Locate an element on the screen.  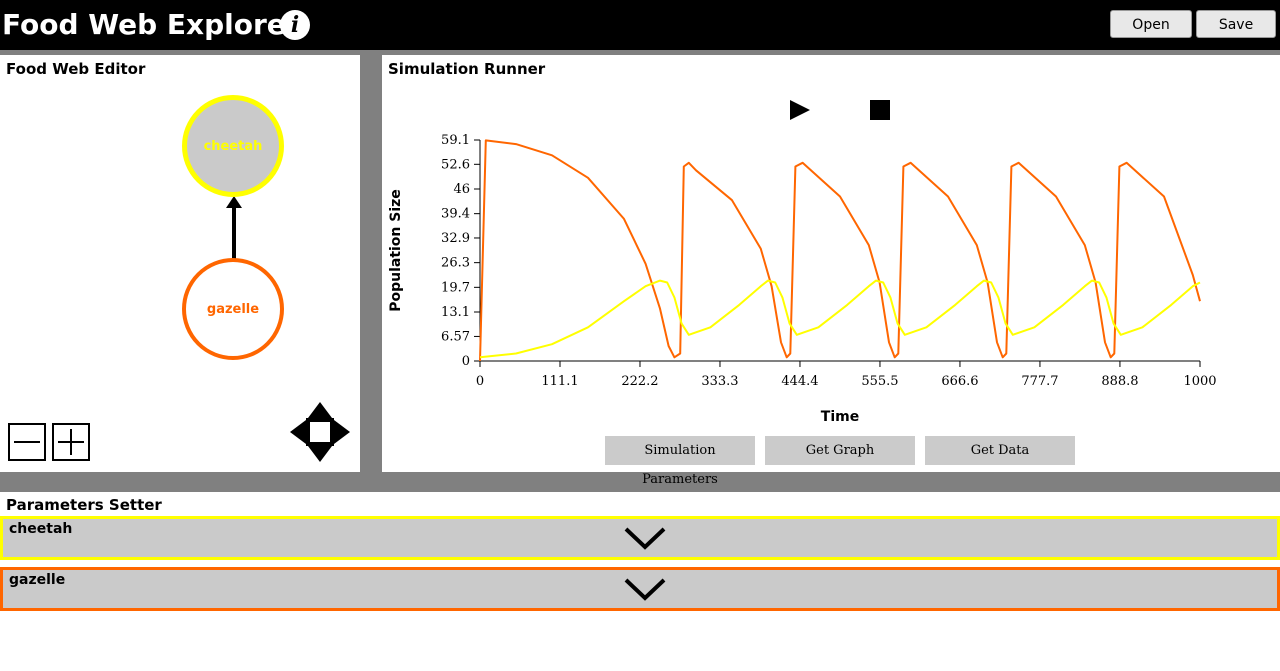
params-panel-title: Parameters Setter is located at coordinates (84, 505).